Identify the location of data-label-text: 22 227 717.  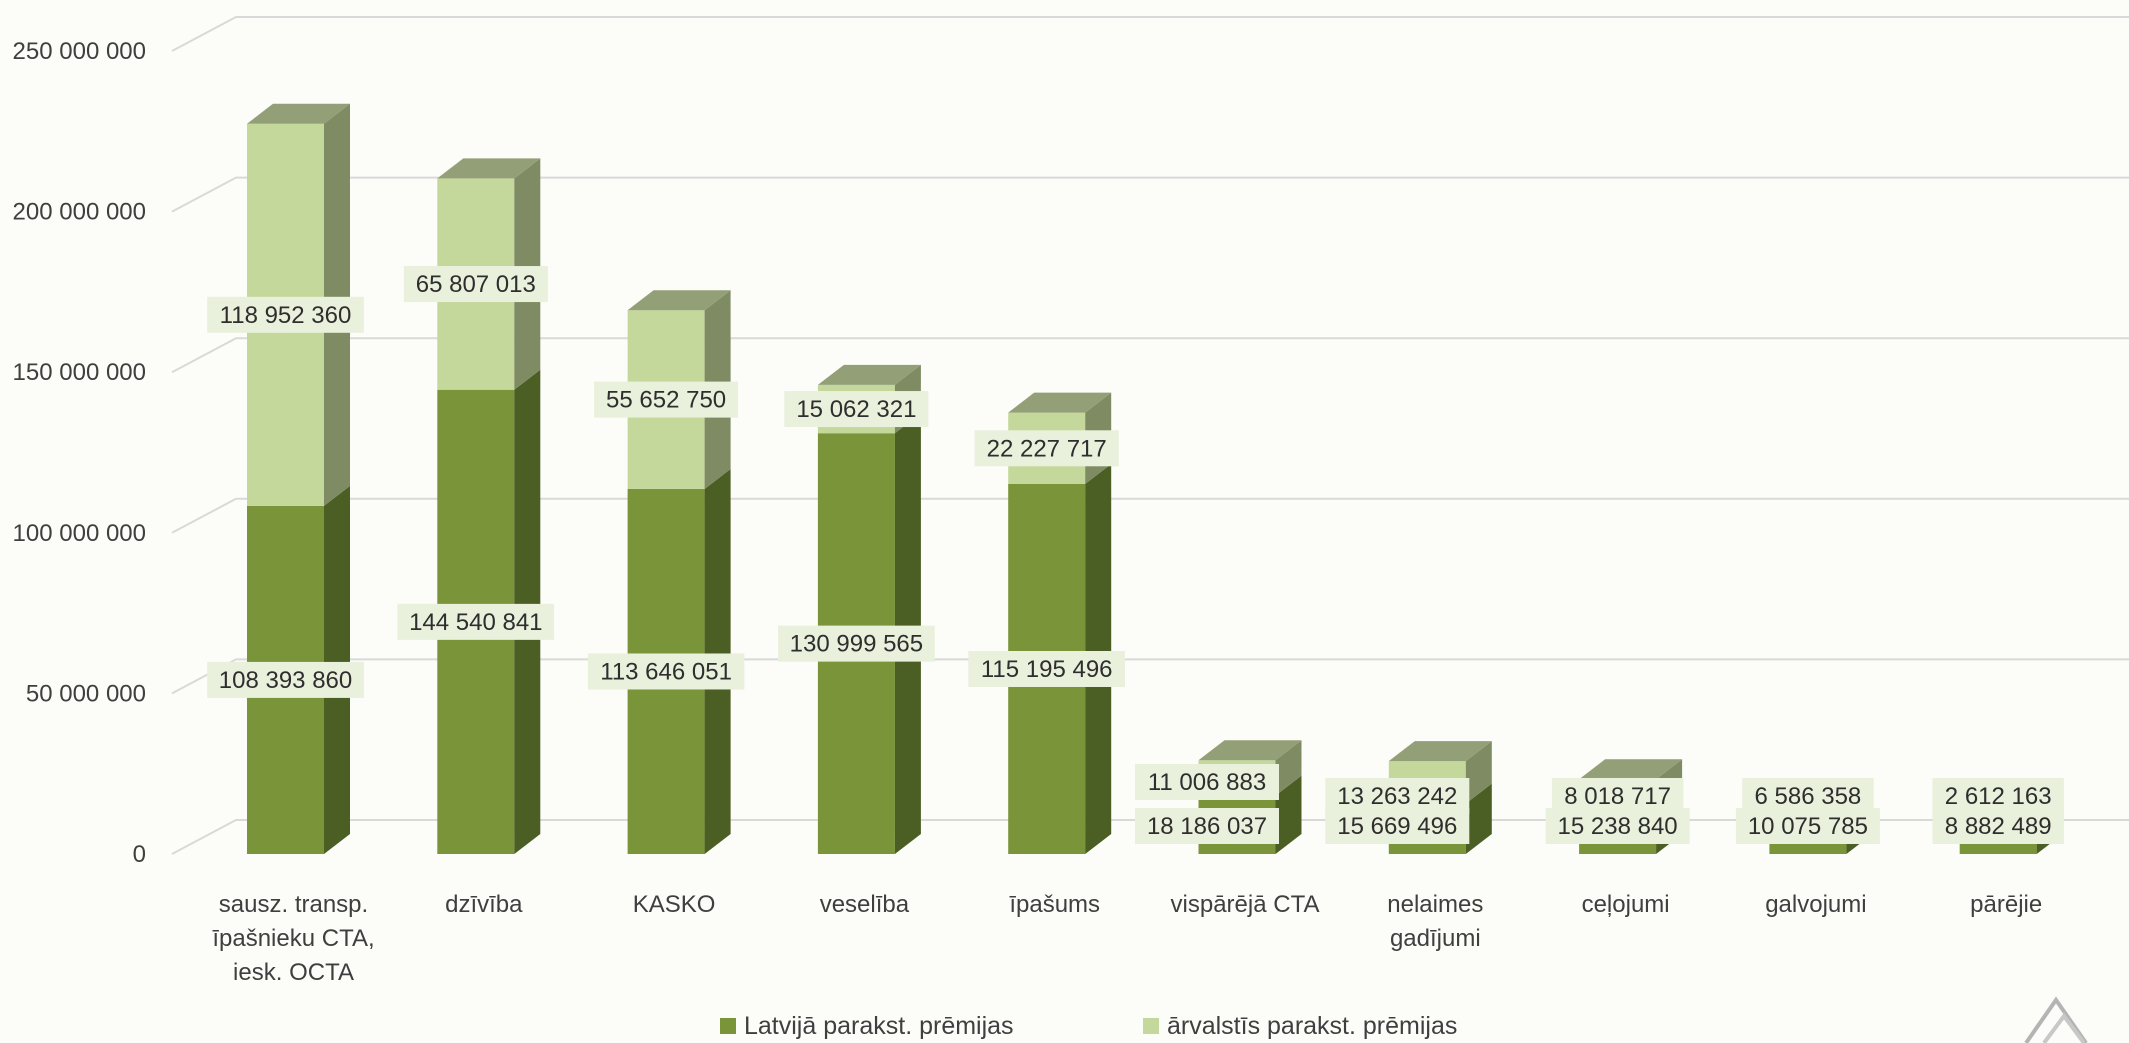
(1047, 448).